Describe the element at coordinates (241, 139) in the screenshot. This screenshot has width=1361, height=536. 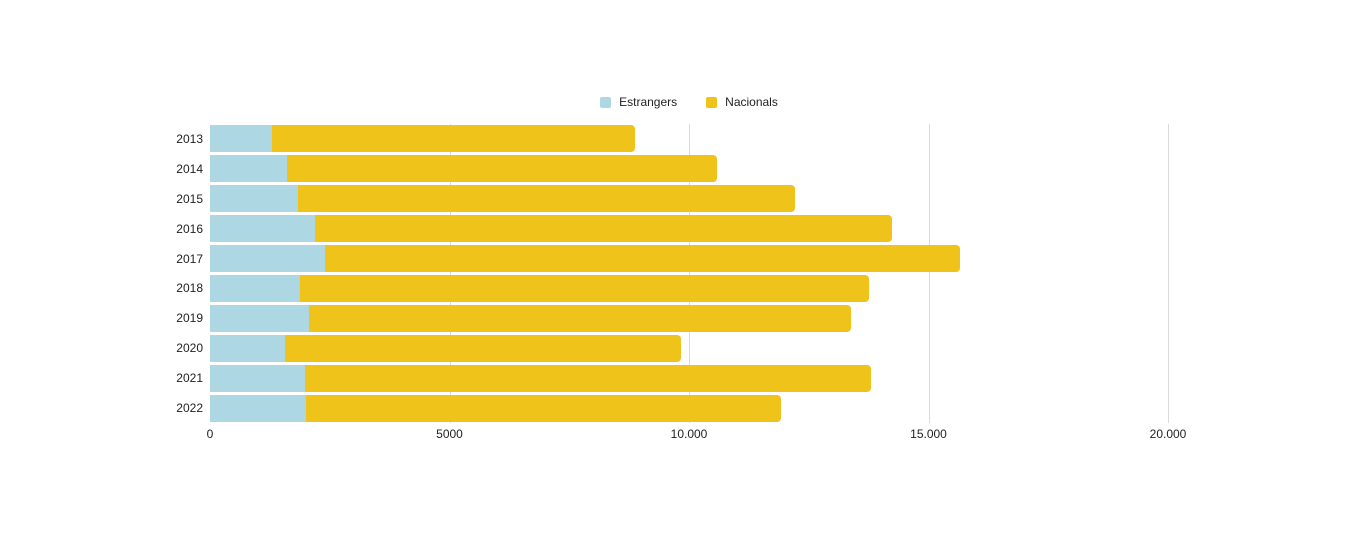
I see `bar-segment-estrangers-2013` at that location.